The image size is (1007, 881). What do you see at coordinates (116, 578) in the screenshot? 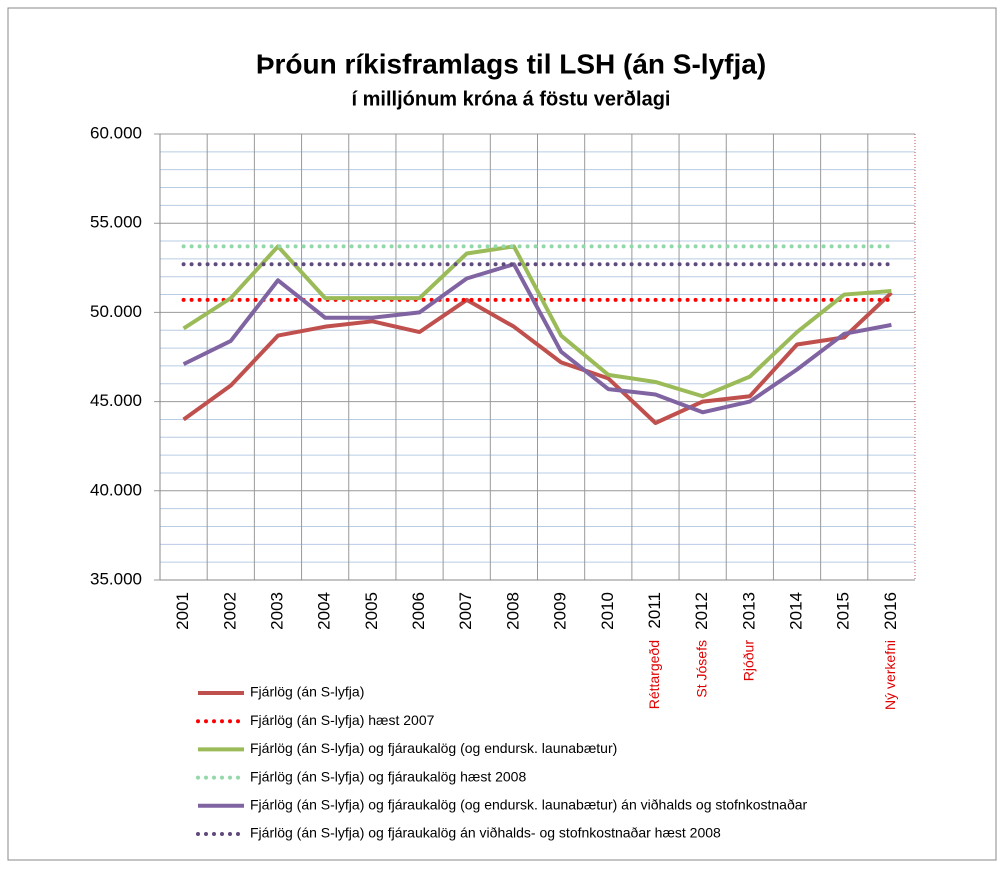
I see `y-tick-label: 35.000` at bounding box center [116, 578].